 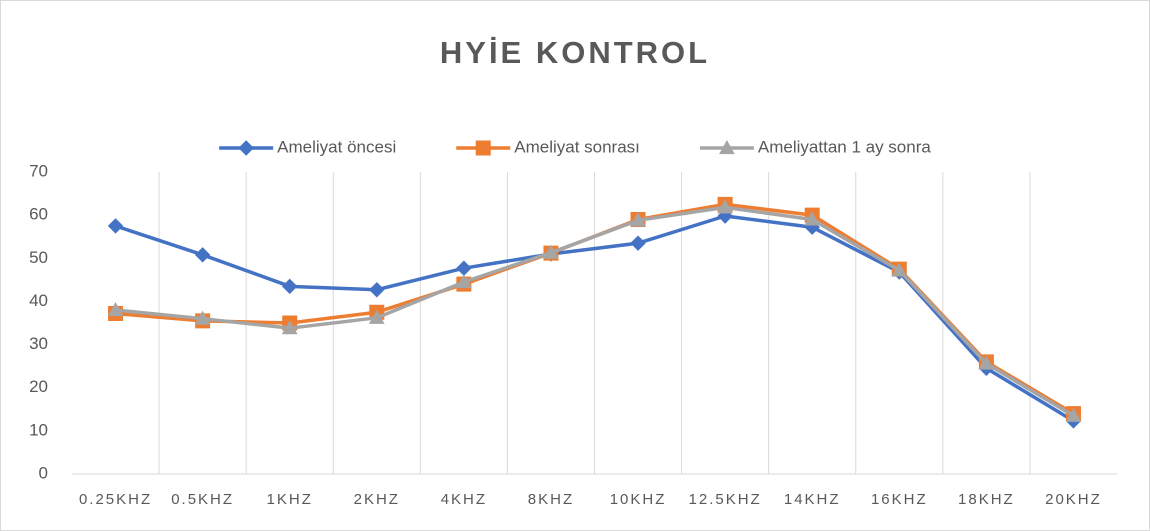 I want to click on x-tick-label: 1KHZ, so click(x=290, y=499).